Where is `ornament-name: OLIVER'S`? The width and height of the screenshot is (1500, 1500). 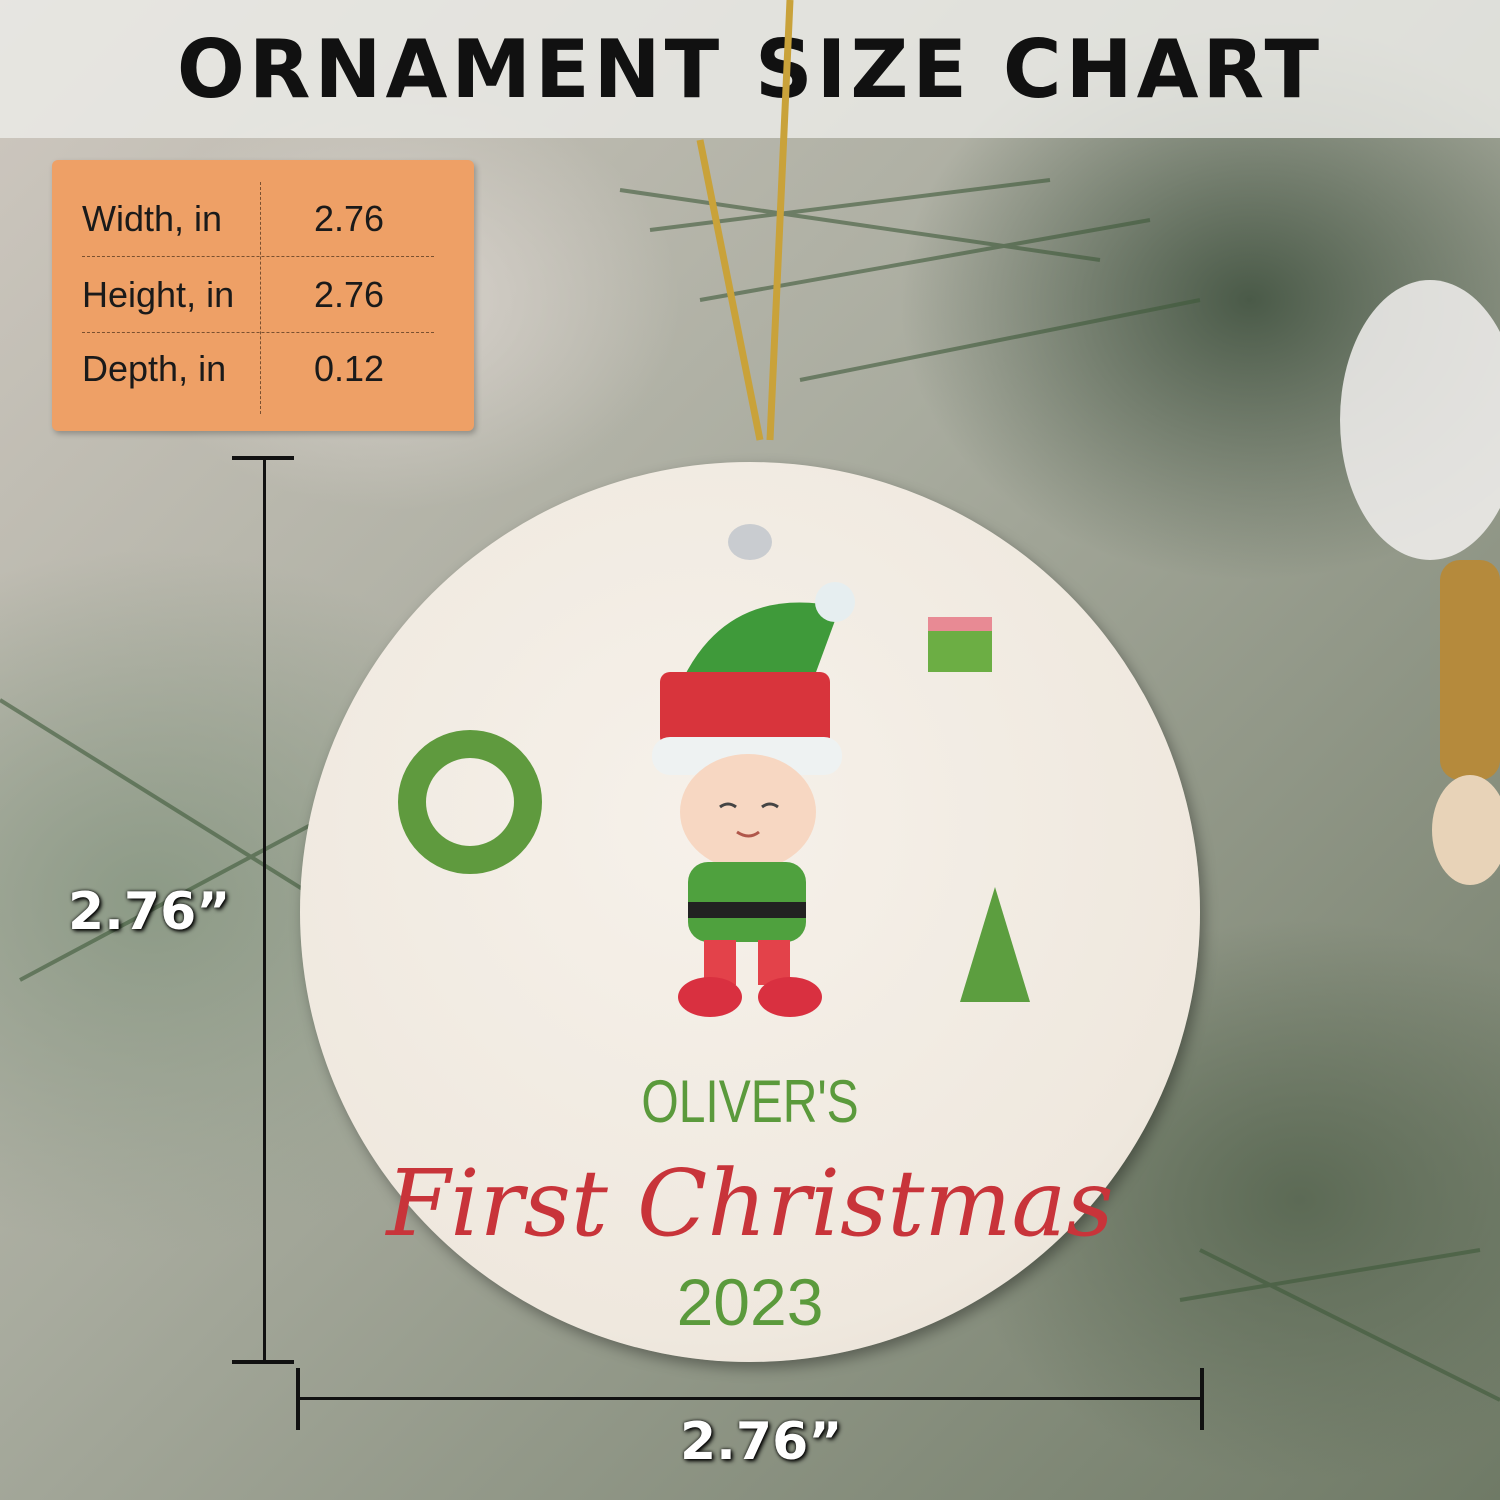 ornament-name: OLIVER'S is located at coordinates (750, 1101).